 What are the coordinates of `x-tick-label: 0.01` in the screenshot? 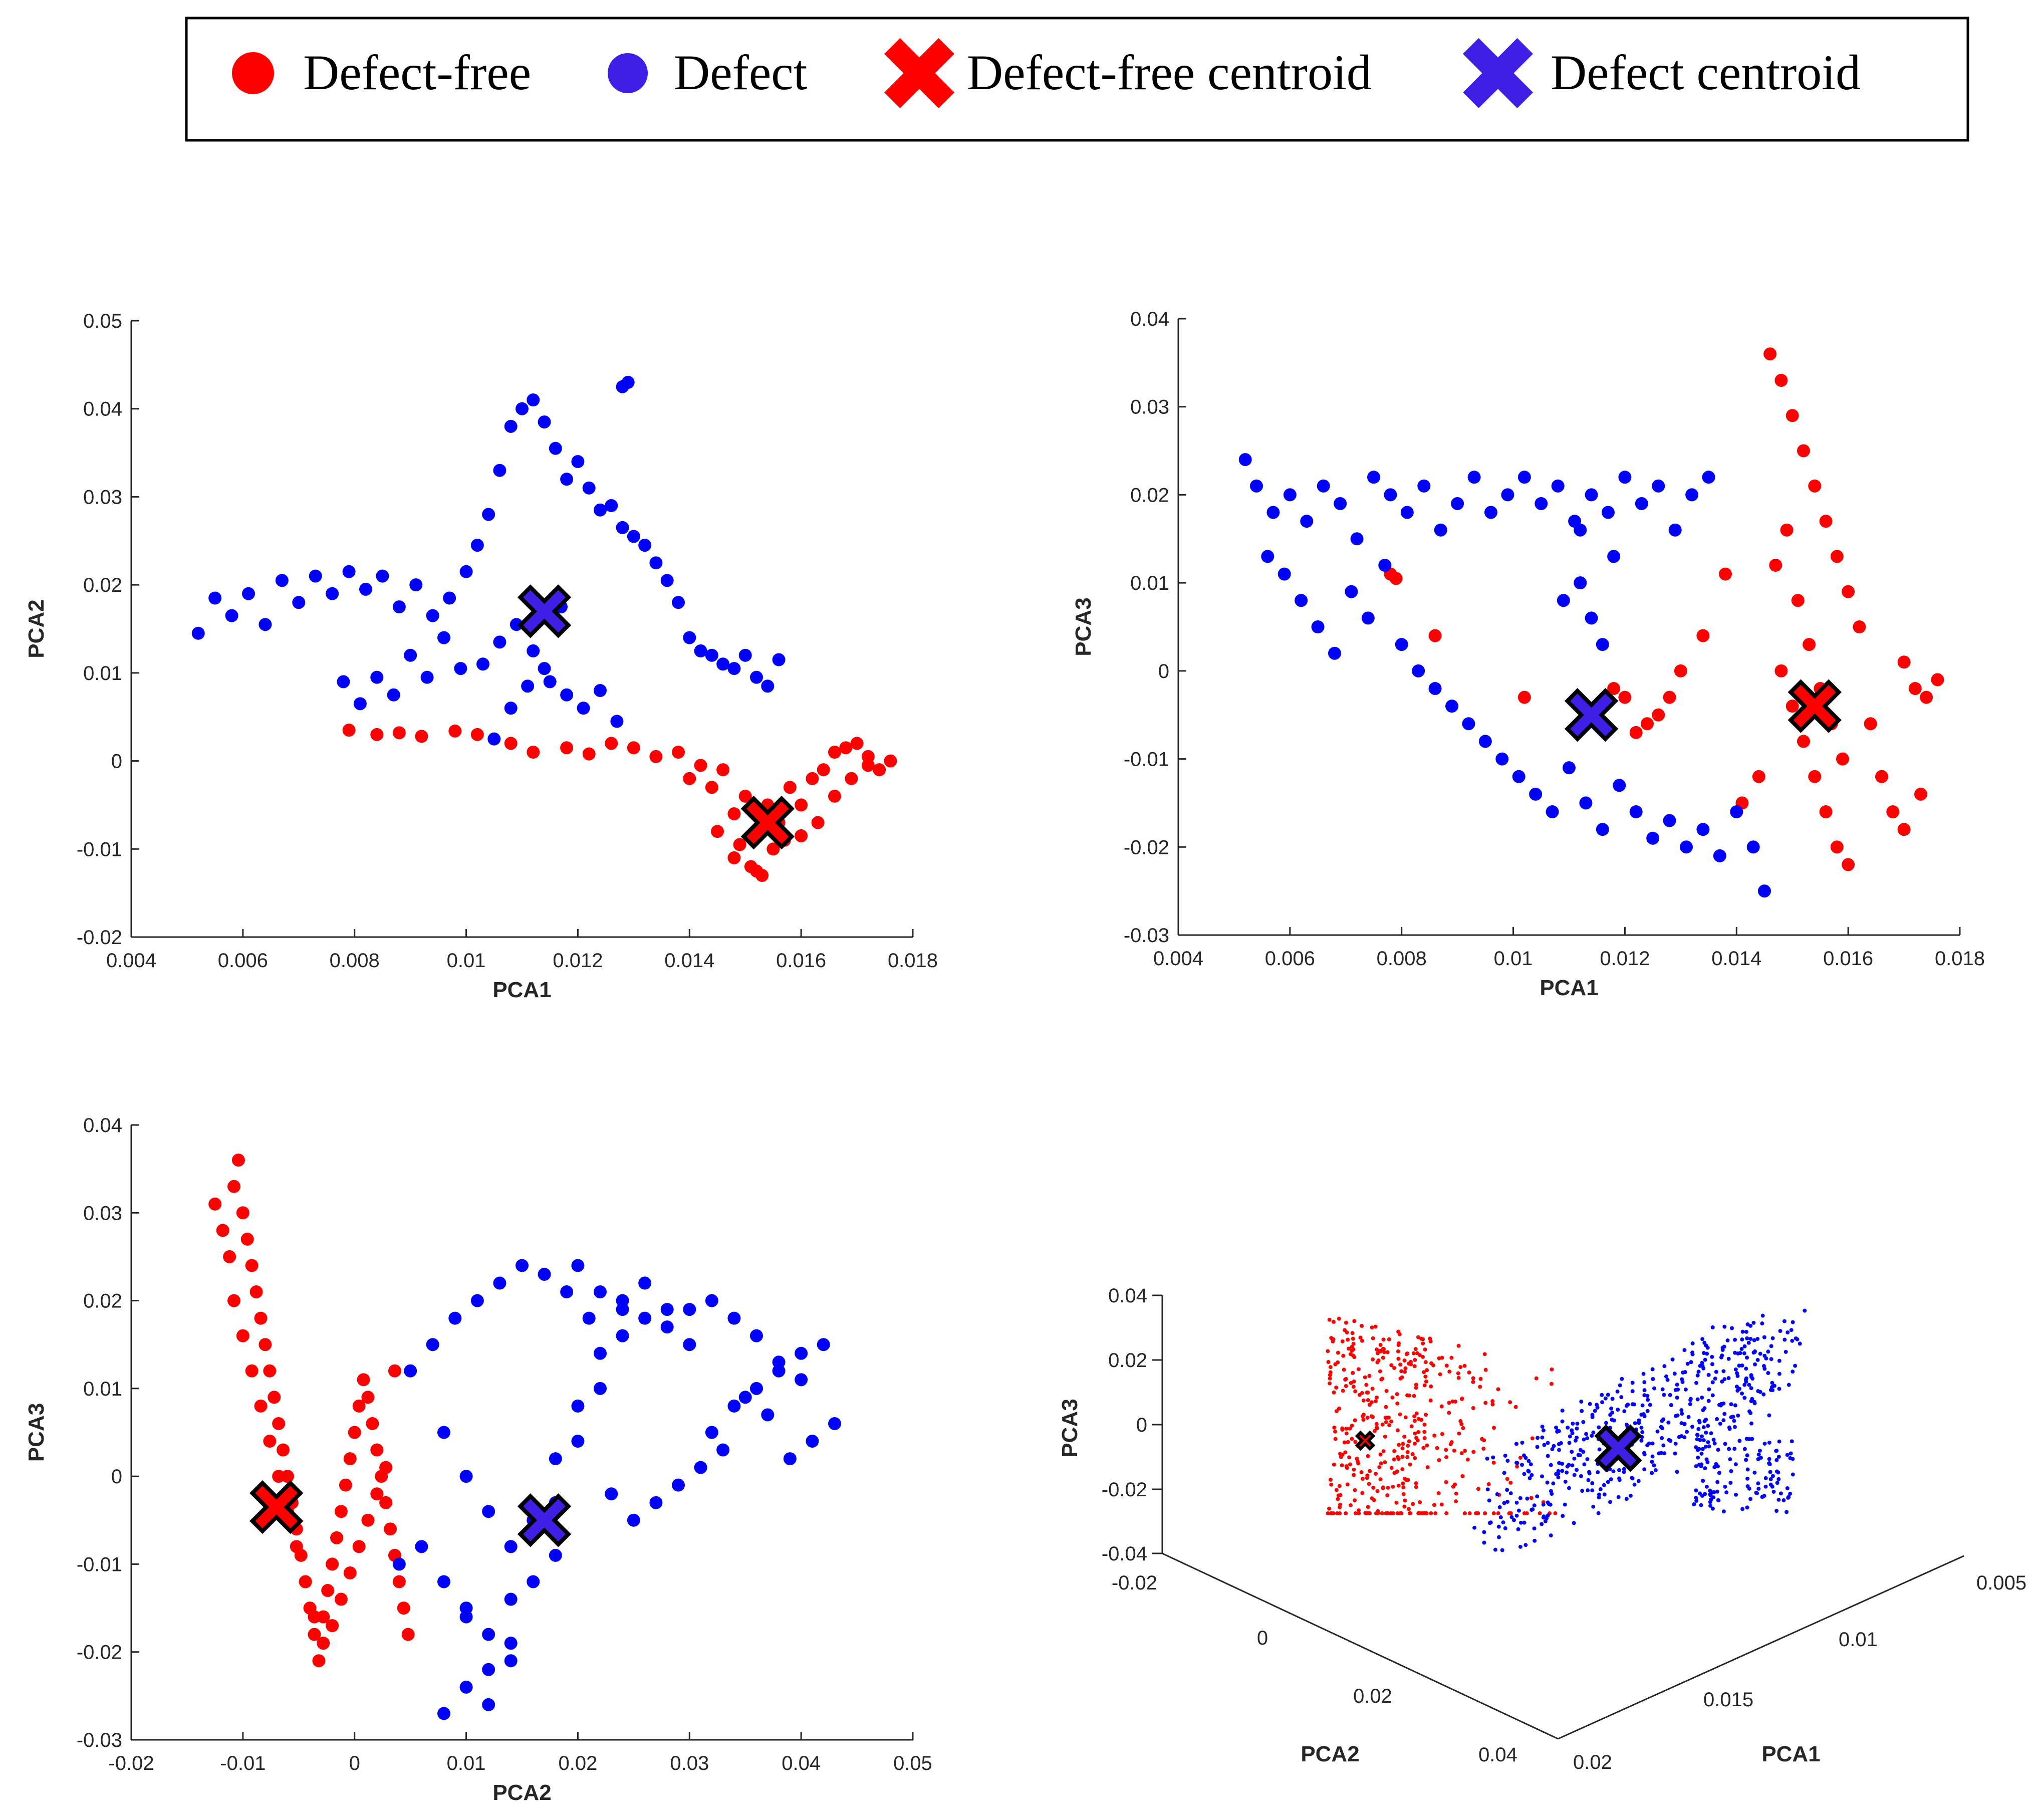 It's located at (466, 1763).